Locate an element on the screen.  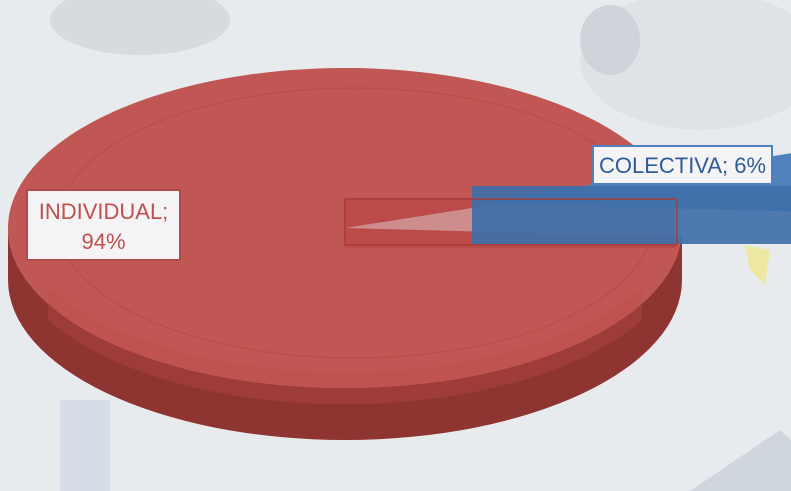
pie-slice-colectiva-side is located at coordinates (631, 215).